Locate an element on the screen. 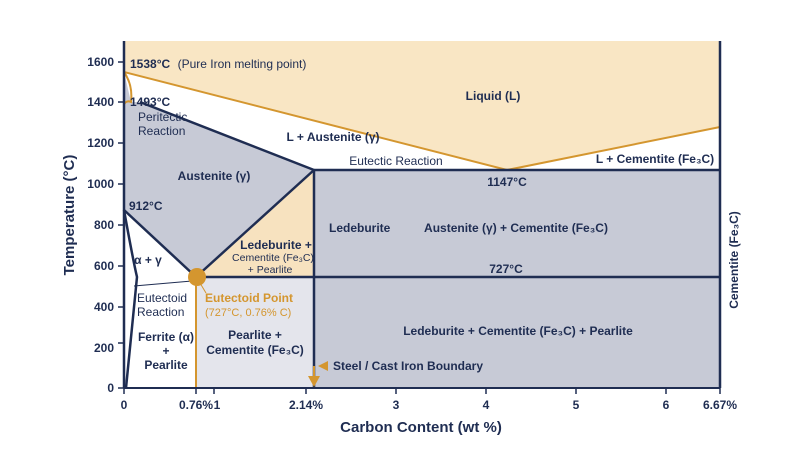  ferrite-line2: + is located at coordinates (165, 351).